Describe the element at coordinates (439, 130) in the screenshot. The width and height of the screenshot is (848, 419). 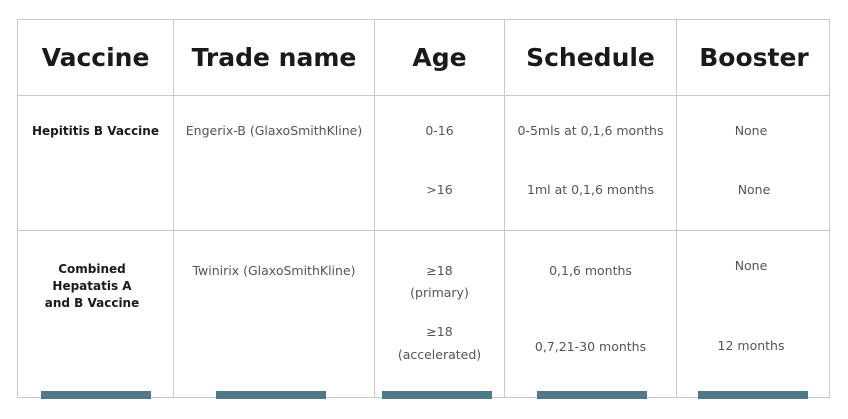
I see `age-value: 0-16` at that location.